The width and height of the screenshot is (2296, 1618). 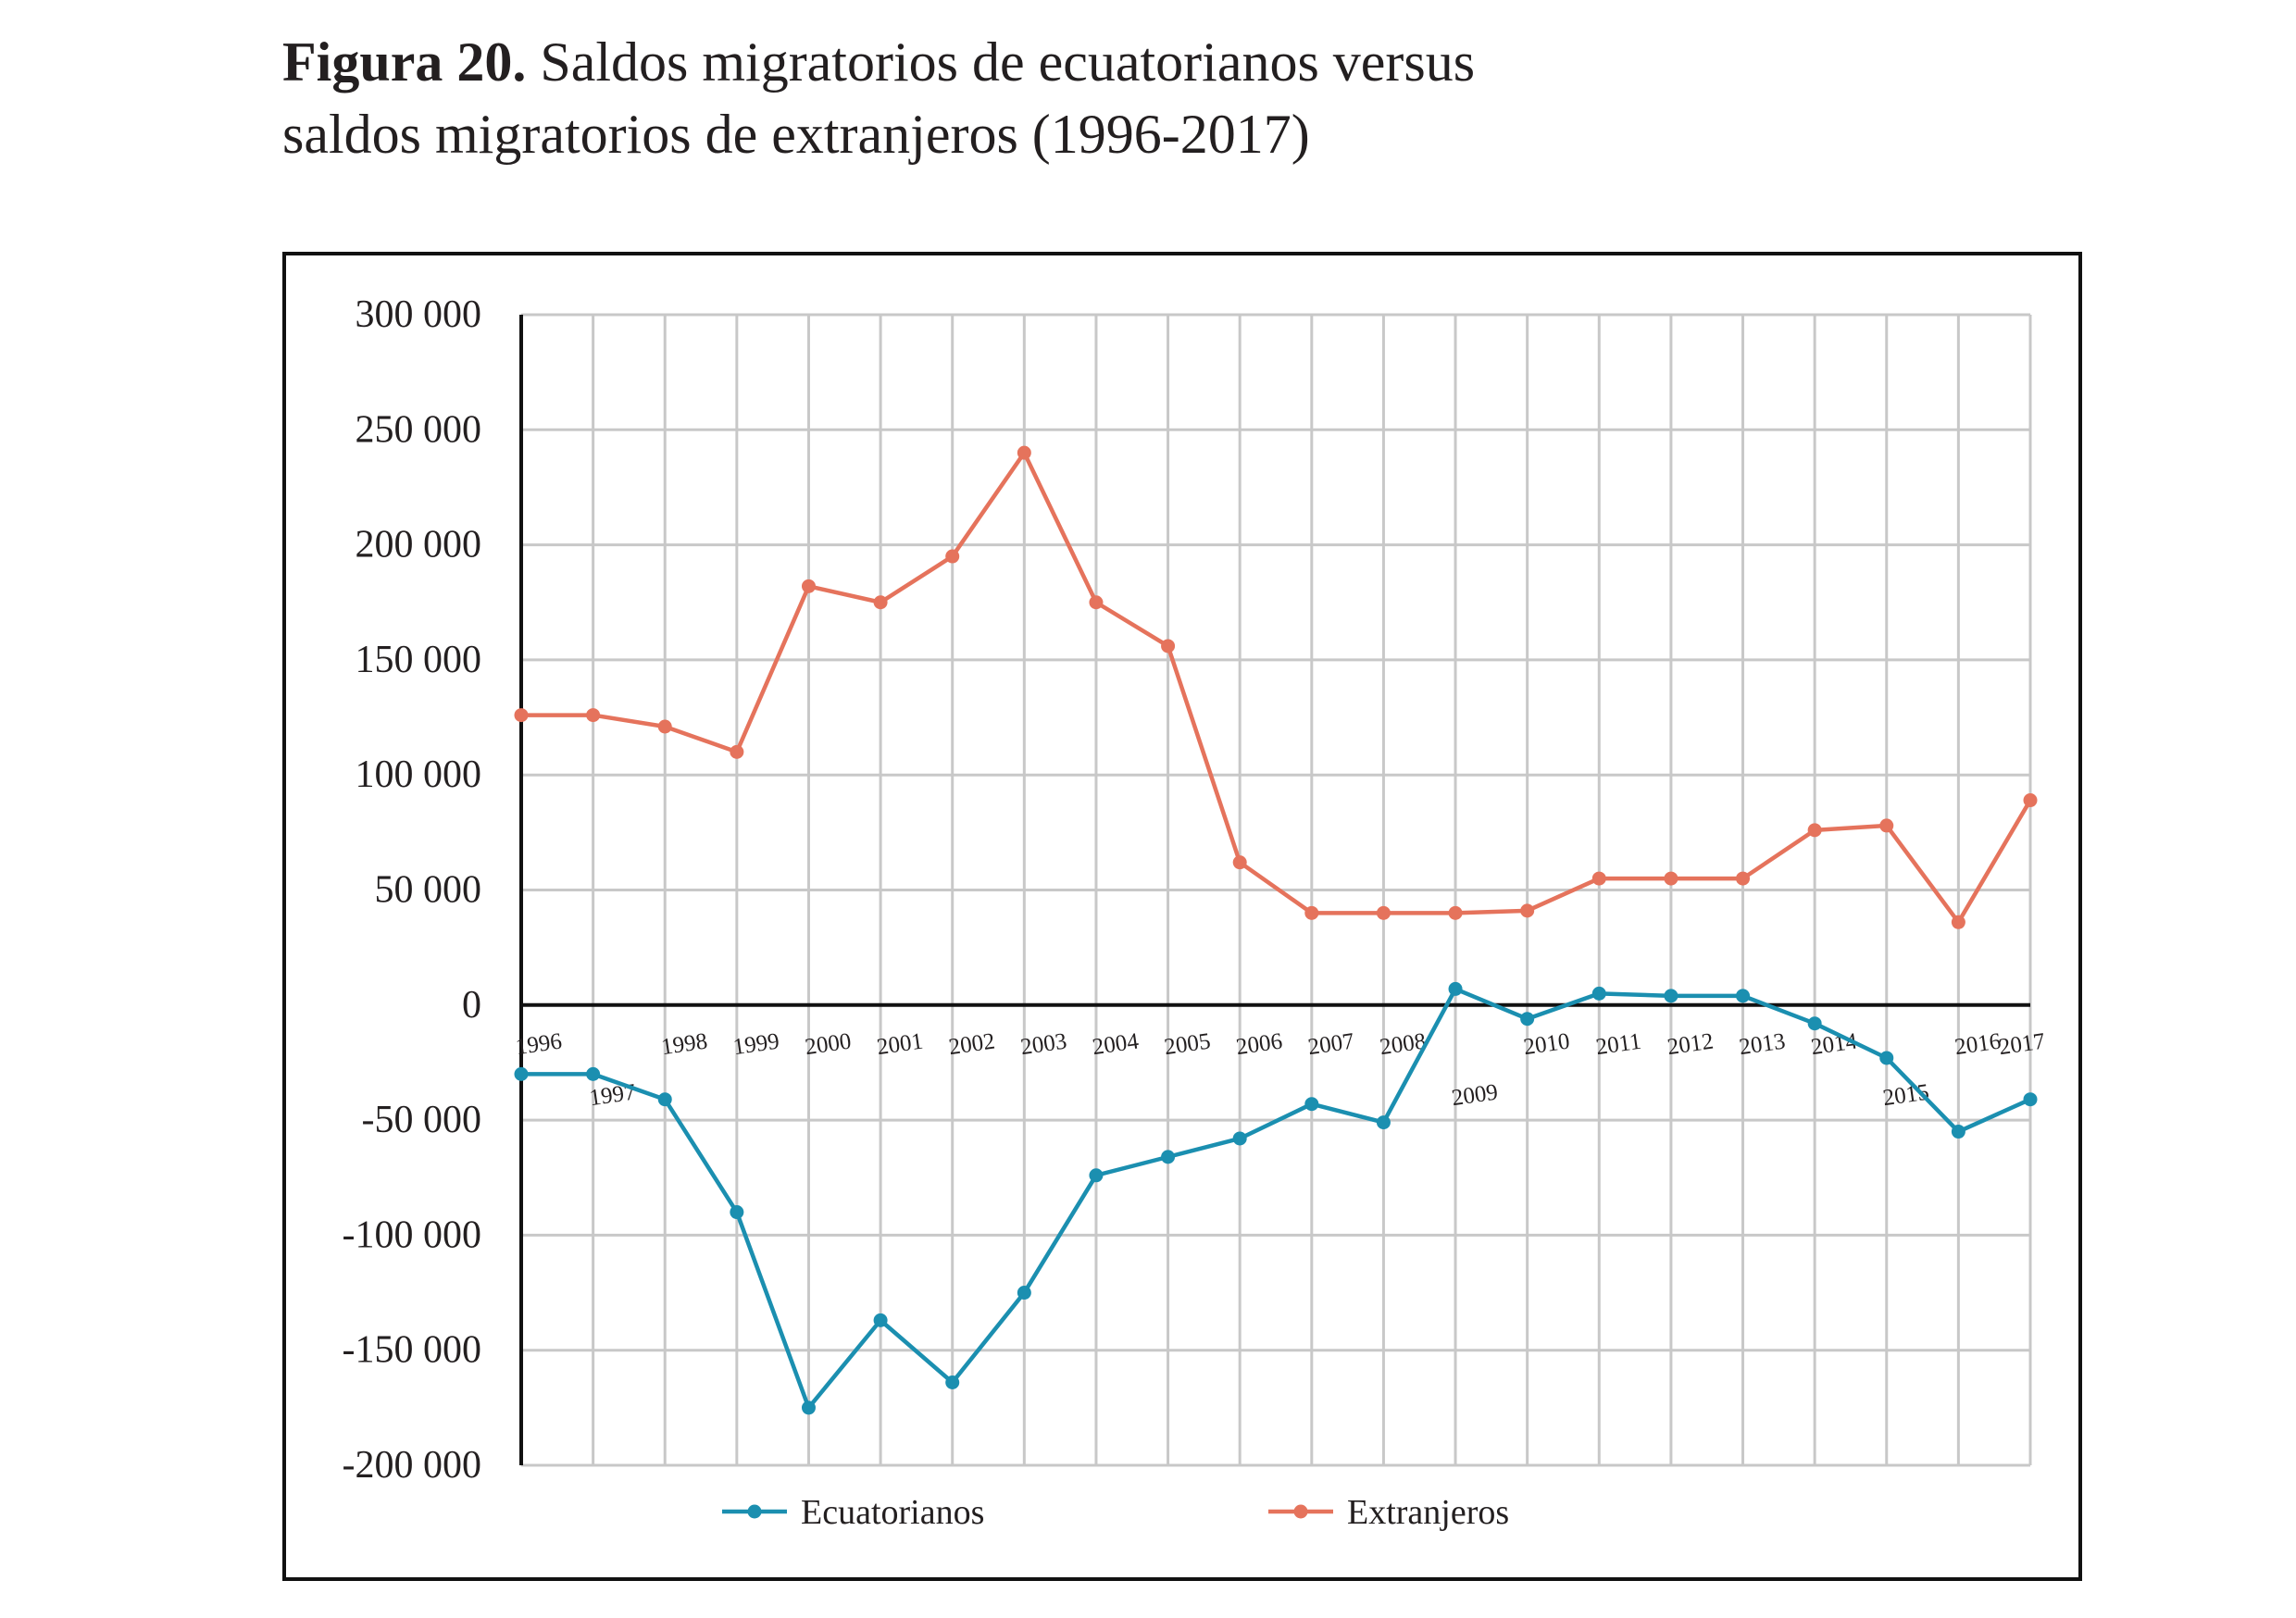 What do you see at coordinates (422, 1120) in the screenshot?
I see `y-tick-label: -50 000` at bounding box center [422, 1120].